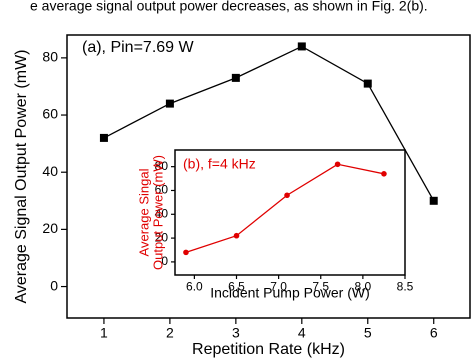 This screenshot has width=474, height=363. I want to click on x-axis-label: Incident Pump Power (W), so click(290, 293).